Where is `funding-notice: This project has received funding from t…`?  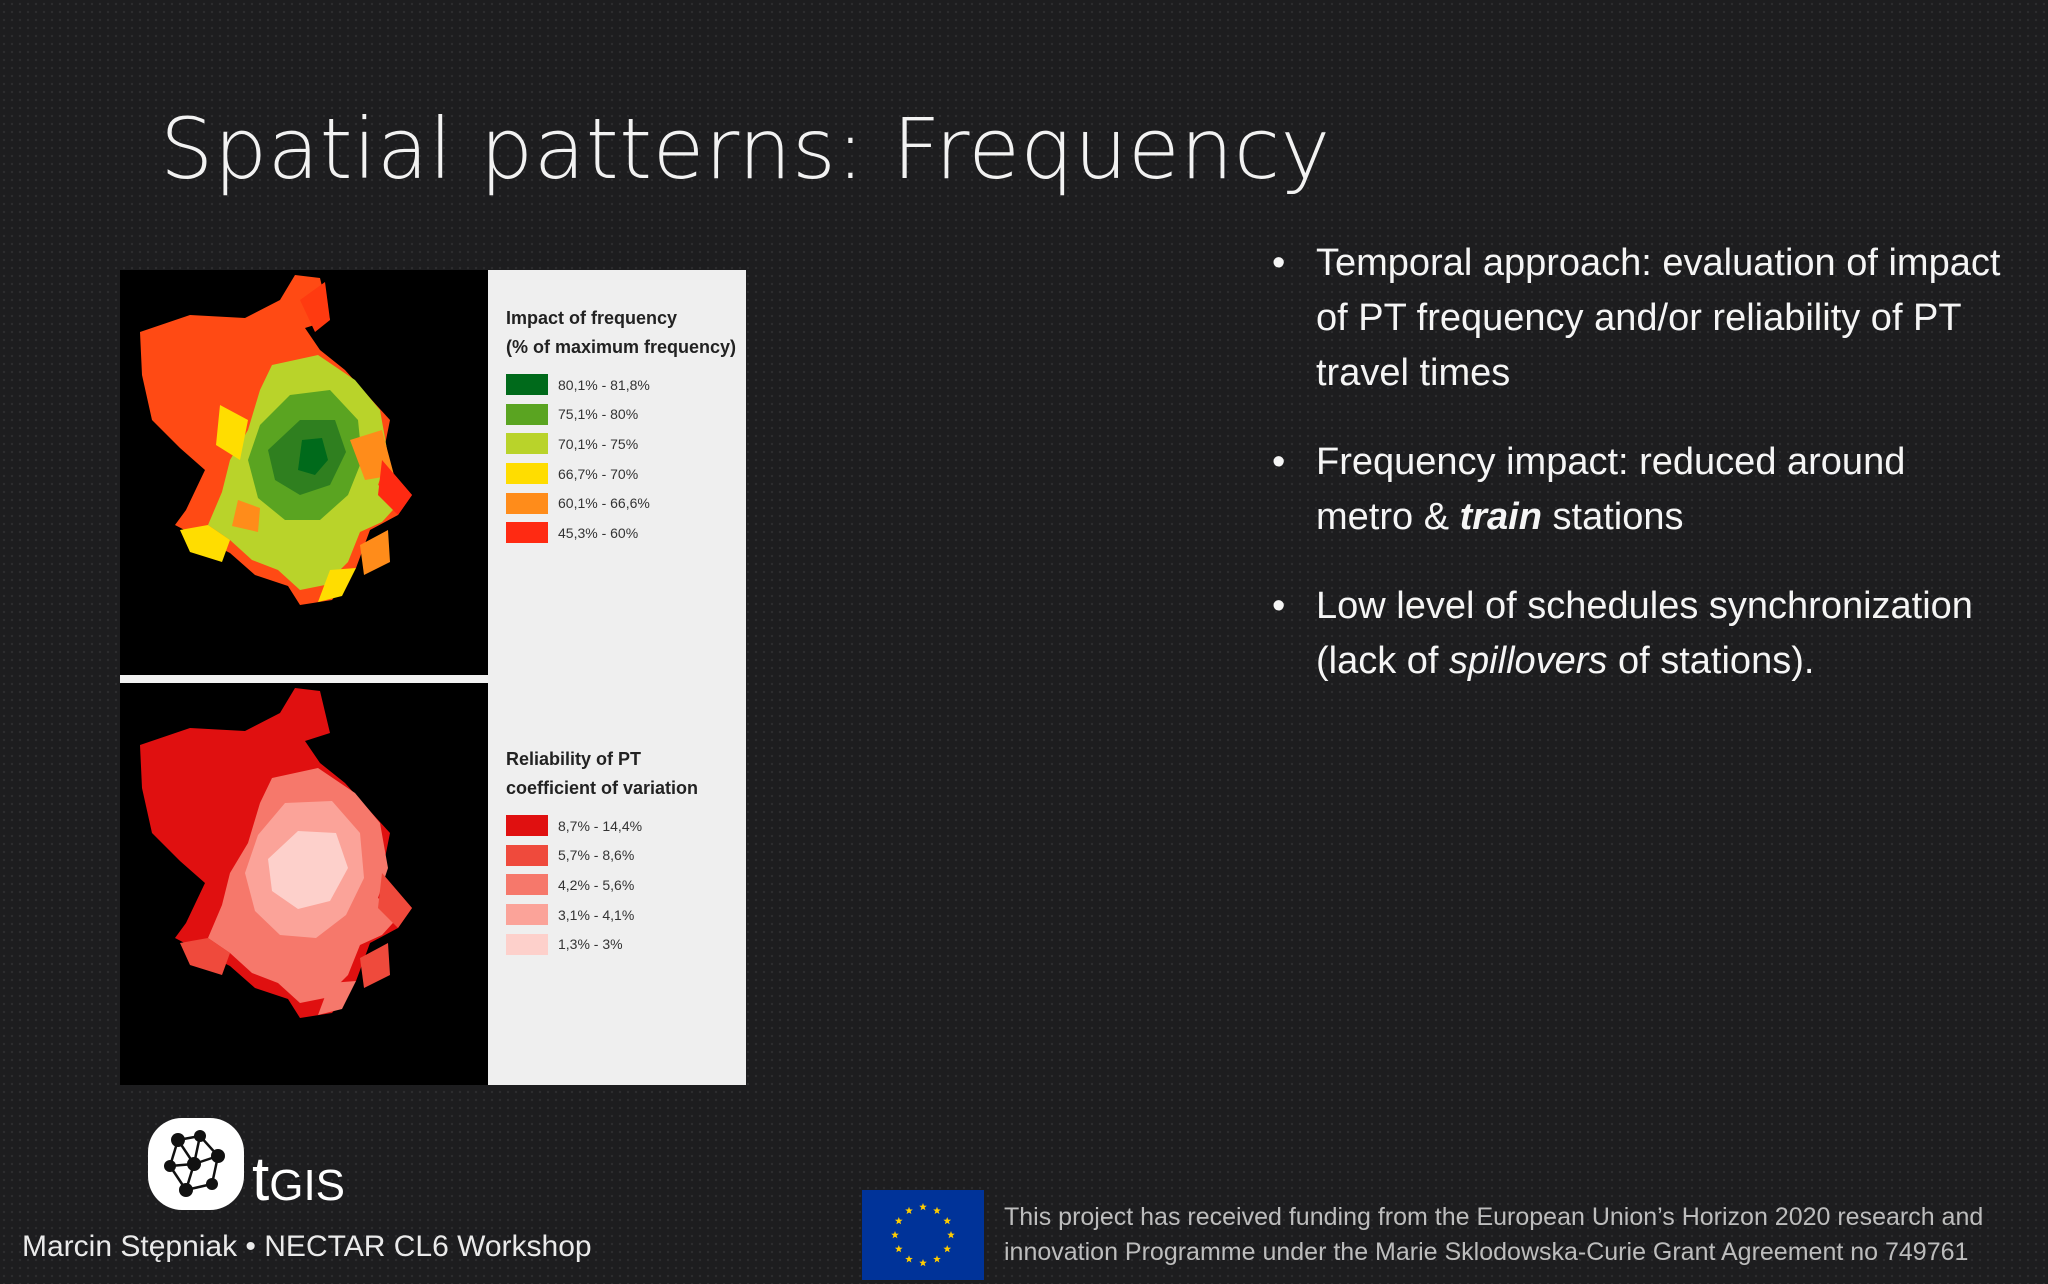 funding-notice: This project has received funding from t… is located at coordinates (1519, 1235).